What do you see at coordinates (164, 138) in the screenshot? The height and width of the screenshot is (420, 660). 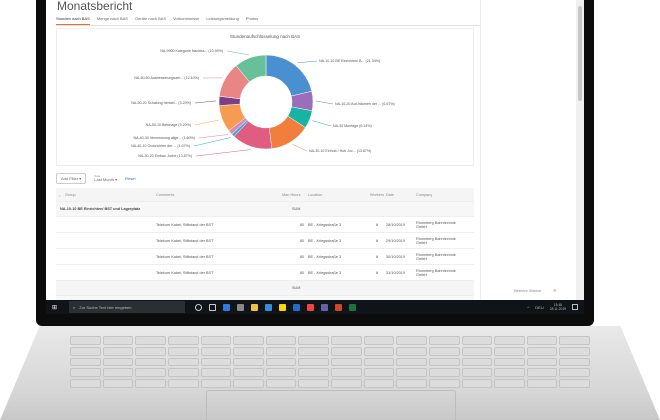 I see `slice-label: NA-40-30 Vermessung allge... (1.60%)` at bounding box center [164, 138].